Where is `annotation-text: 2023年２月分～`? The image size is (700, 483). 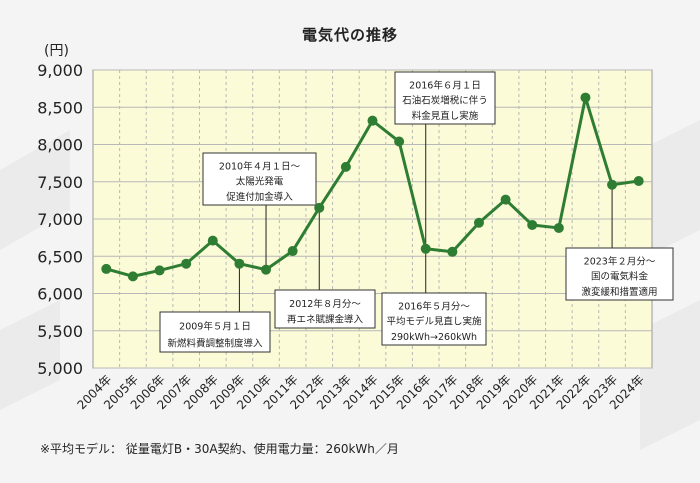
annotation-text: 2023年２月分～ is located at coordinates (620, 261).